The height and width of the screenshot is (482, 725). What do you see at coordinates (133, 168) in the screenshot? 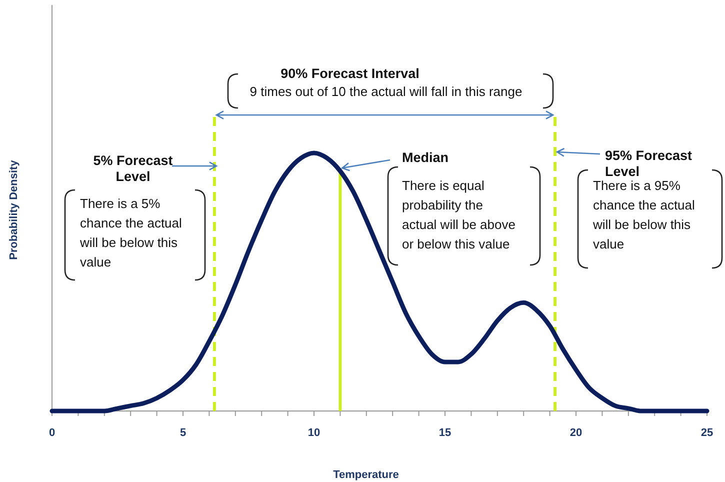
I see `ref-line-label: 5% Forecast Level` at bounding box center [133, 168].